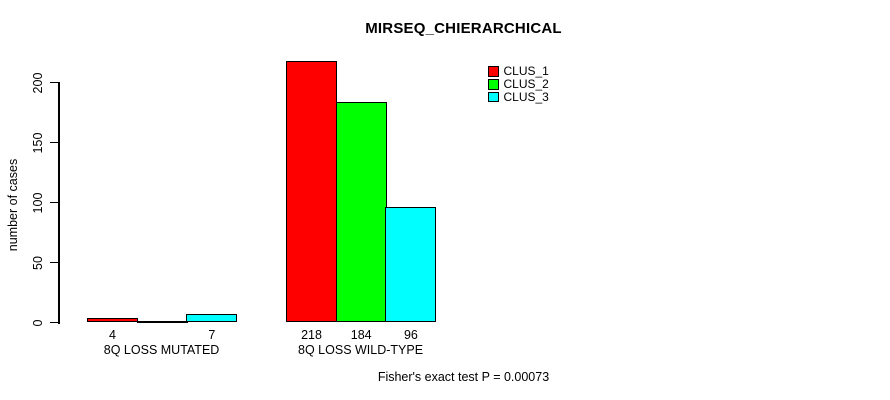 The width and height of the screenshot is (890, 400). What do you see at coordinates (311, 334) in the screenshot?
I see `bar-value-label: 218` at bounding box center [311, 334].